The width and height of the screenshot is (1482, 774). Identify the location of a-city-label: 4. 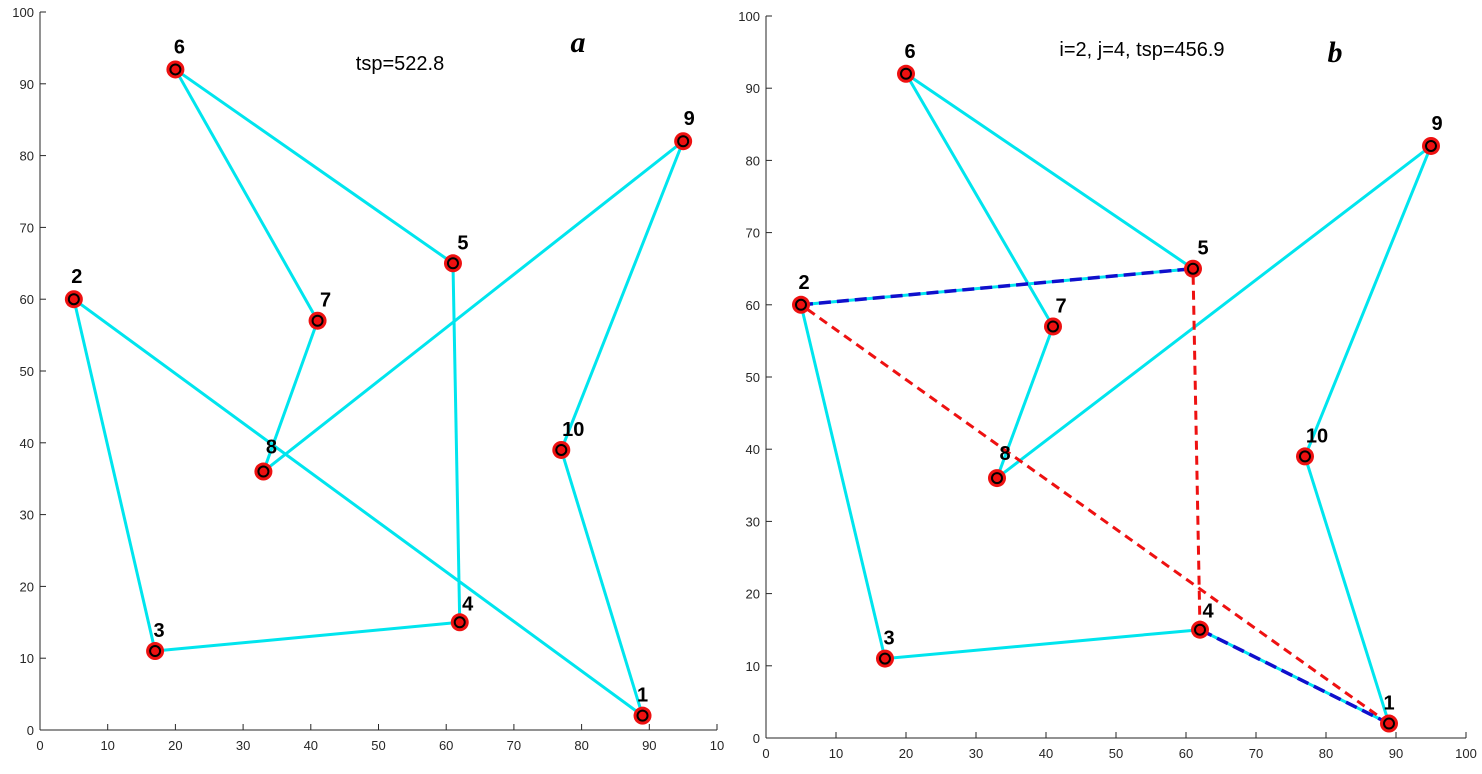
(468, 604).